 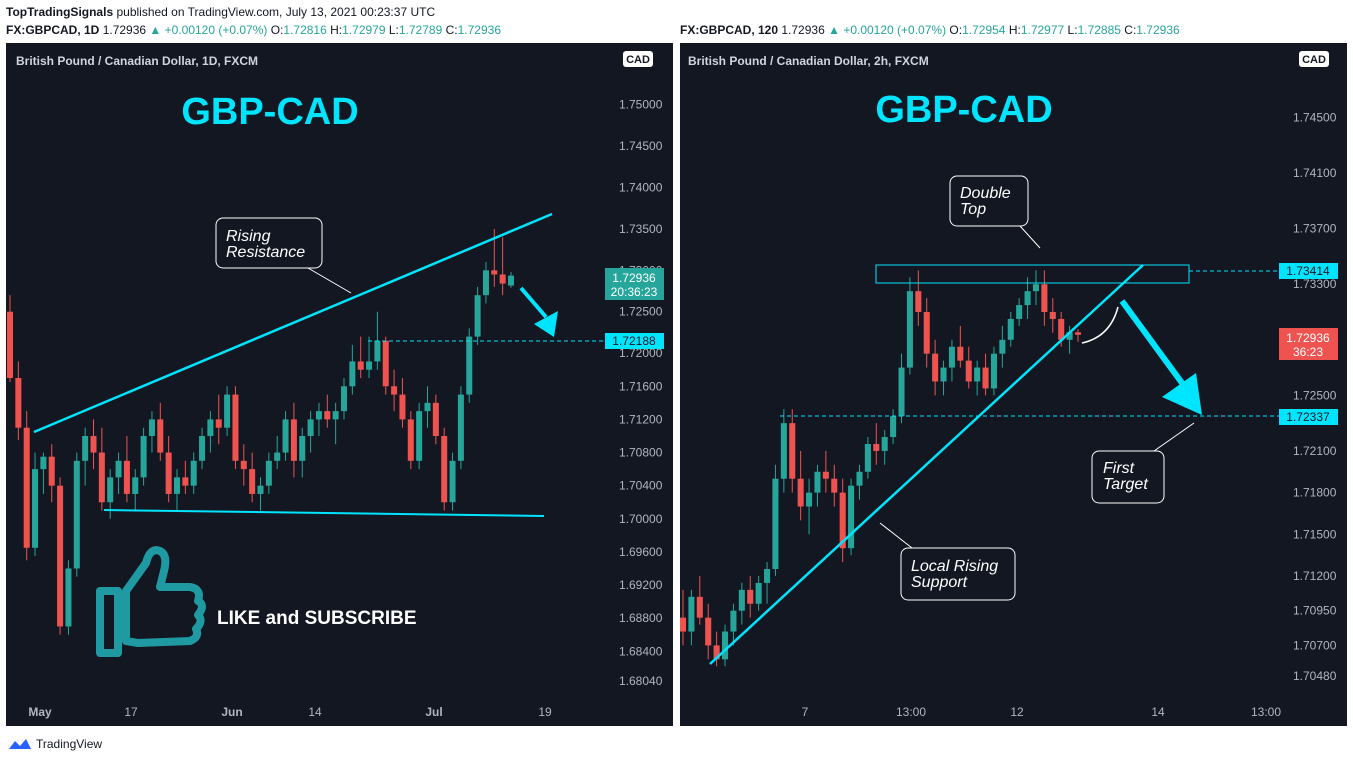 I want to click on author-name: TopTradingSignals, so click(x=60, y=12).